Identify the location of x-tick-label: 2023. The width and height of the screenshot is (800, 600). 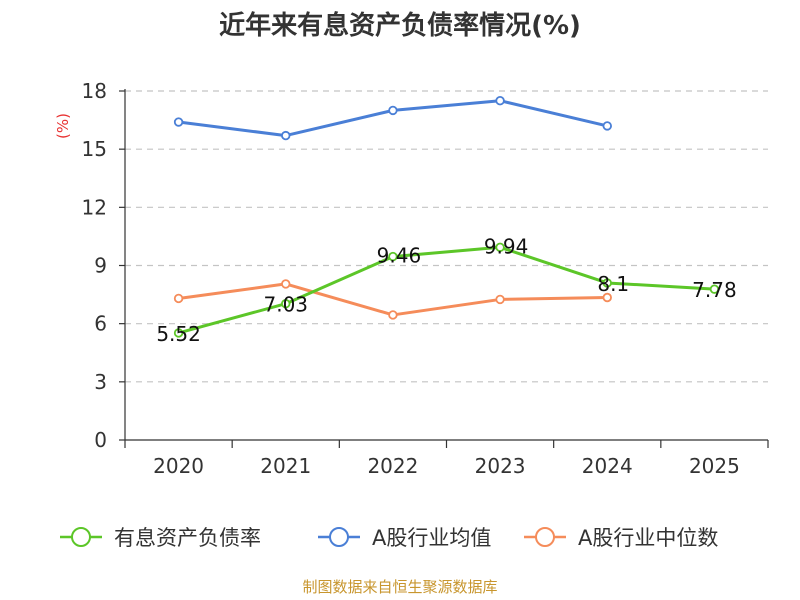
(500, 466).